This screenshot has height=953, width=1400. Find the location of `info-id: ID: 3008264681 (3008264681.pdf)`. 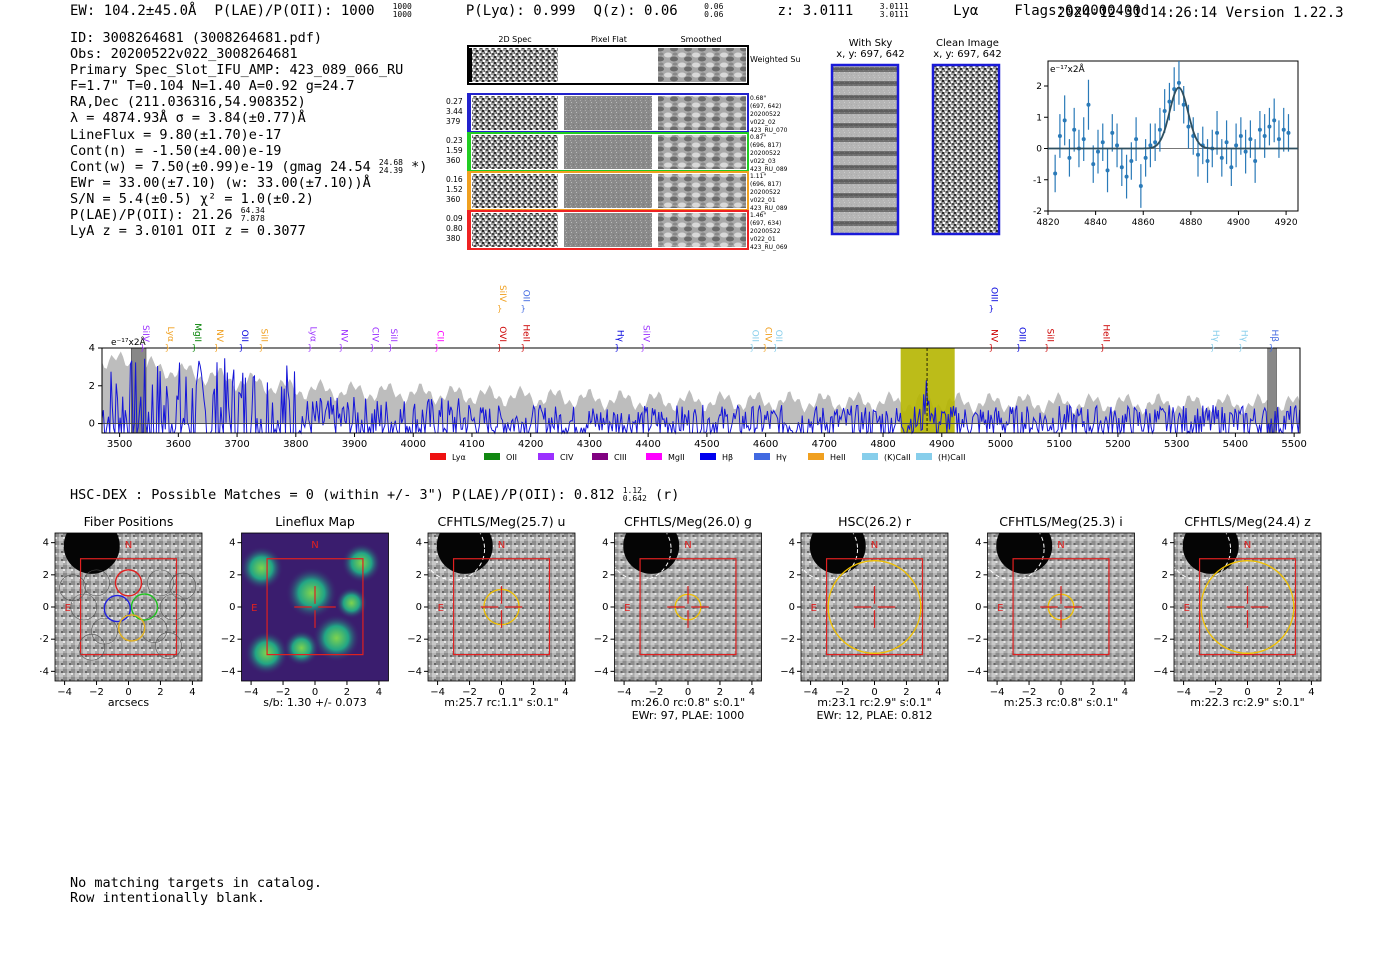

info-id: ID: 3008264681 (3008264681.pdf) is located at coordinates (196, 38).